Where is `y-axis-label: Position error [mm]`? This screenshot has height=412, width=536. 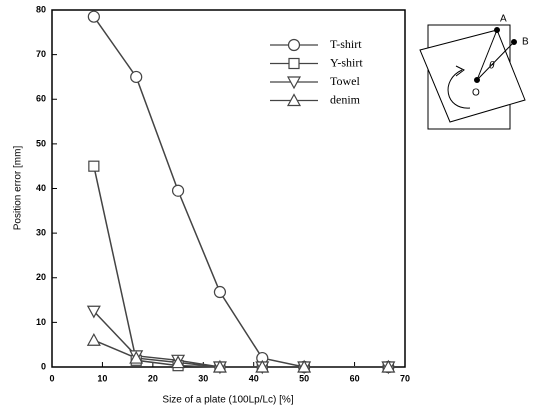
y-axis-label: Position error [mm] is located at coordinates (18, 188).